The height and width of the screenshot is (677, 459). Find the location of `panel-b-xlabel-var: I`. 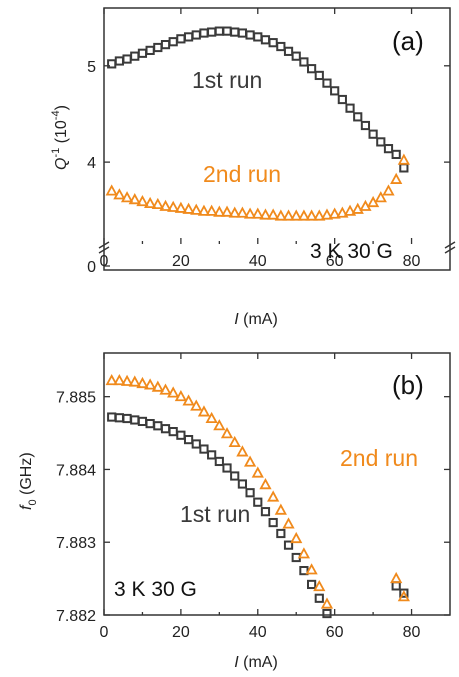

panel-b-xlabel-var: I is located at coordinates (236, 662).